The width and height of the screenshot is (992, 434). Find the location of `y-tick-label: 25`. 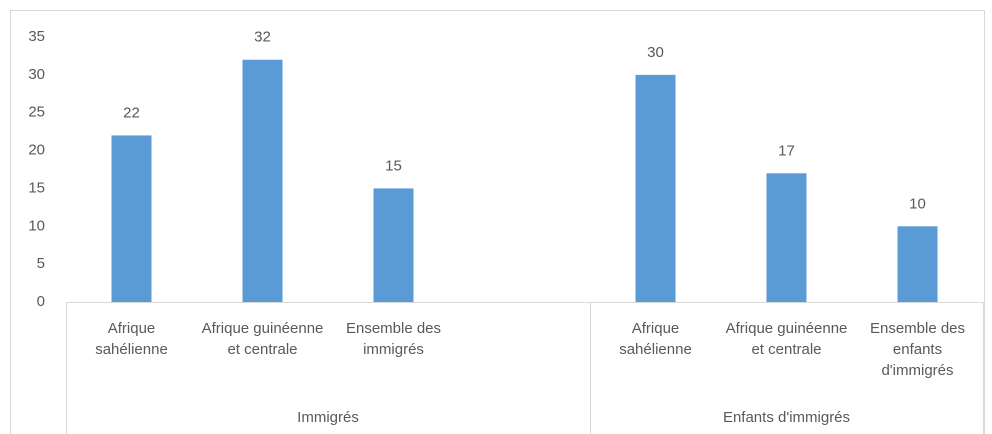

y-tick-label: 25 is located at coordinates (36, 112).